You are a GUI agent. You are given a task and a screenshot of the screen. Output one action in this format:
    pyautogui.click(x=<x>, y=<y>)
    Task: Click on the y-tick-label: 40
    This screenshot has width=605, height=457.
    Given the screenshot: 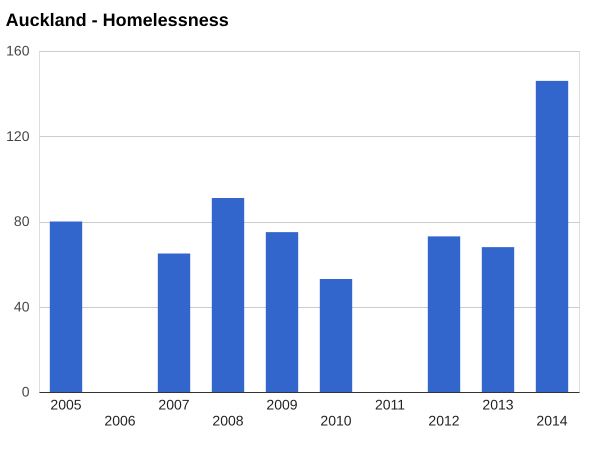 What is the action you would take?
    pyautogui.click(x=22, y=306)
    